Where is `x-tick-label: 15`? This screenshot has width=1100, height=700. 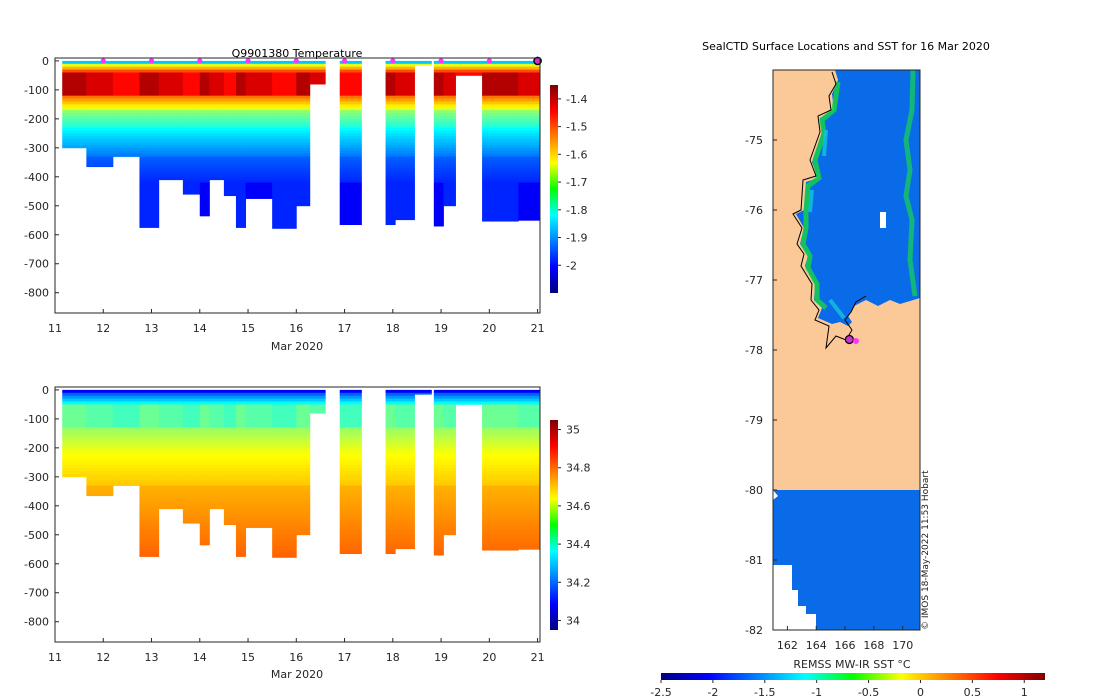
x-tick-label: 15 is located at coordinates (248, 657).